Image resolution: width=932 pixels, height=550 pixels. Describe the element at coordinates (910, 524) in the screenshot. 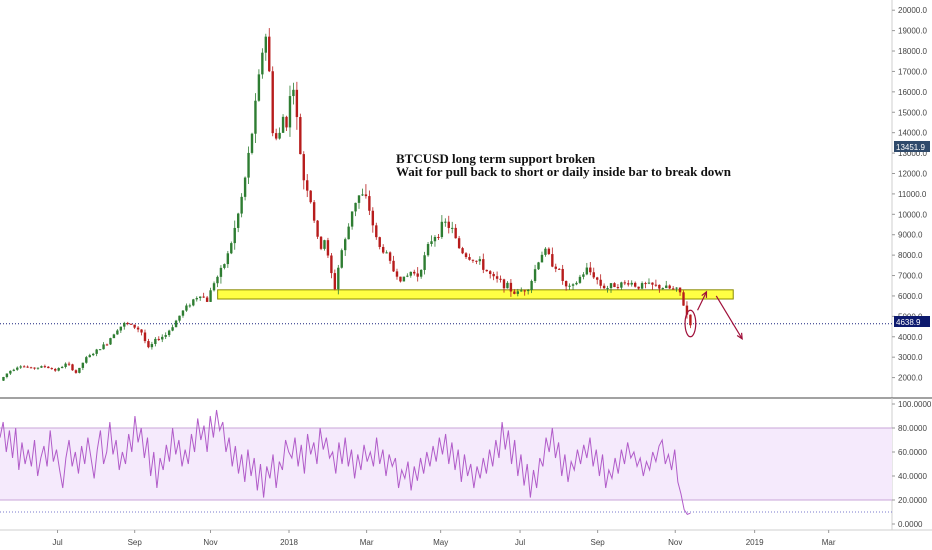

I see `rsi-tick-label: 0.0000` at that location.